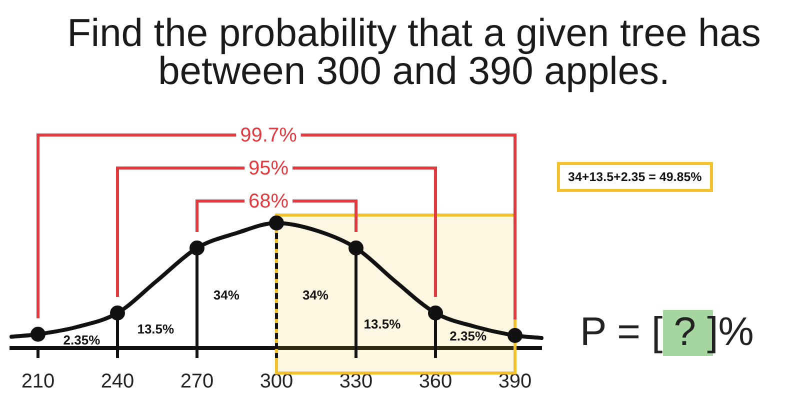 The image size is (800, 419). Describe the element at coordinates (197, 381) in the screenshot. I see `x-tick-label: 270` at that location.